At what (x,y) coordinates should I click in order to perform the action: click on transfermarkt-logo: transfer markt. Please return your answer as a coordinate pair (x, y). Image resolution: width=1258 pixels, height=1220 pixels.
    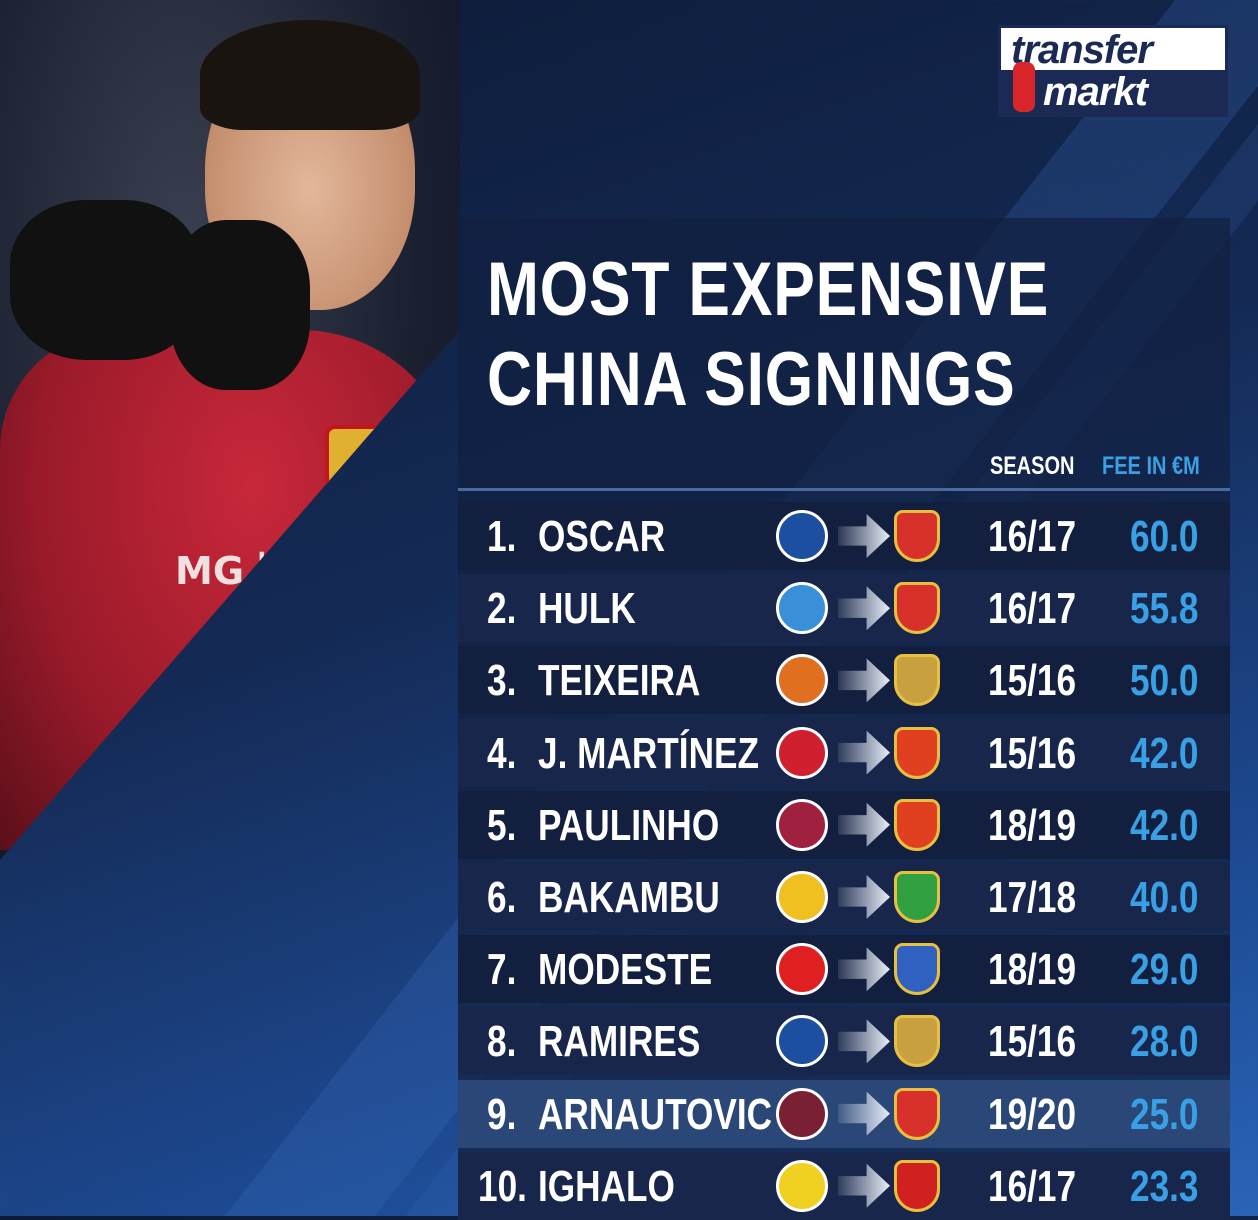
    Looking at the image, I should click on (1113, 71).